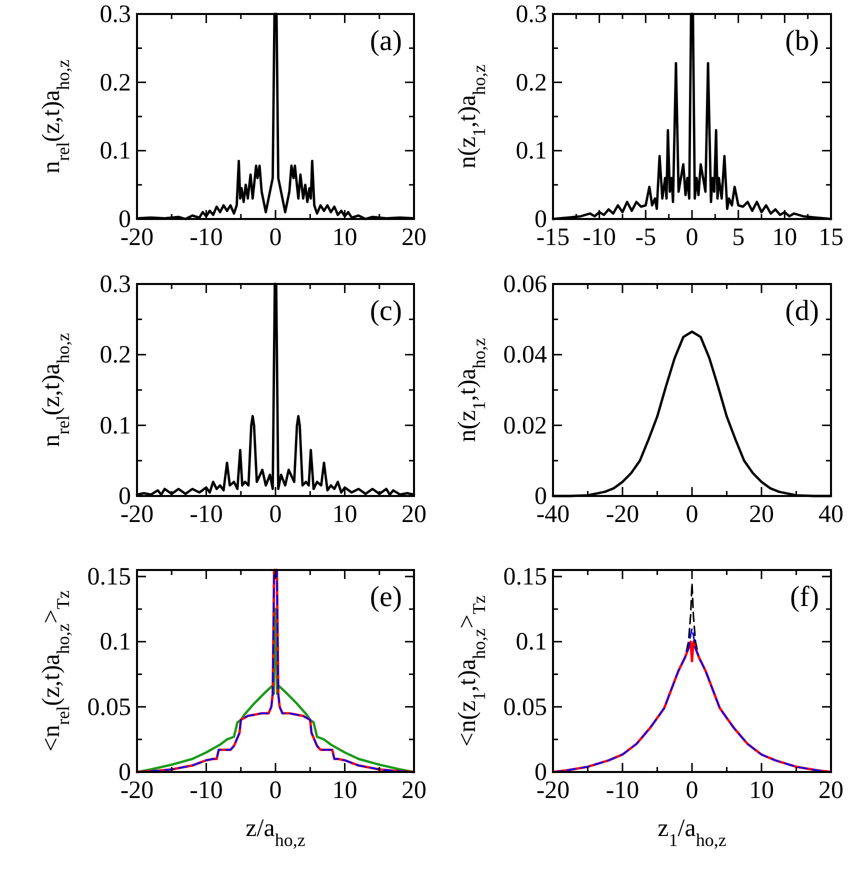 This screenshot has width=853, height=869. What do you see at coordinates (386, 41) in the screenshot?
I see `annotation: (a)` at bounding box center [386, 41].